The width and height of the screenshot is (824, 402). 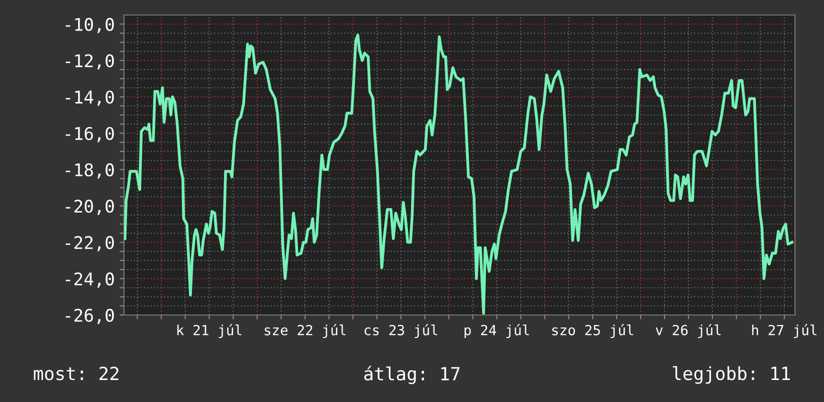 What do you see at coordinates (688, 331) in the screenshot?
I see `x-tick-label: v 26 júl` at bounding box center [688, 331].